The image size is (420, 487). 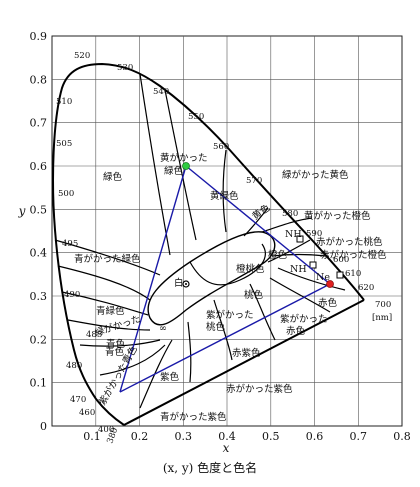 I want to click on y-axis-label: y, so click(x=22, y=211).